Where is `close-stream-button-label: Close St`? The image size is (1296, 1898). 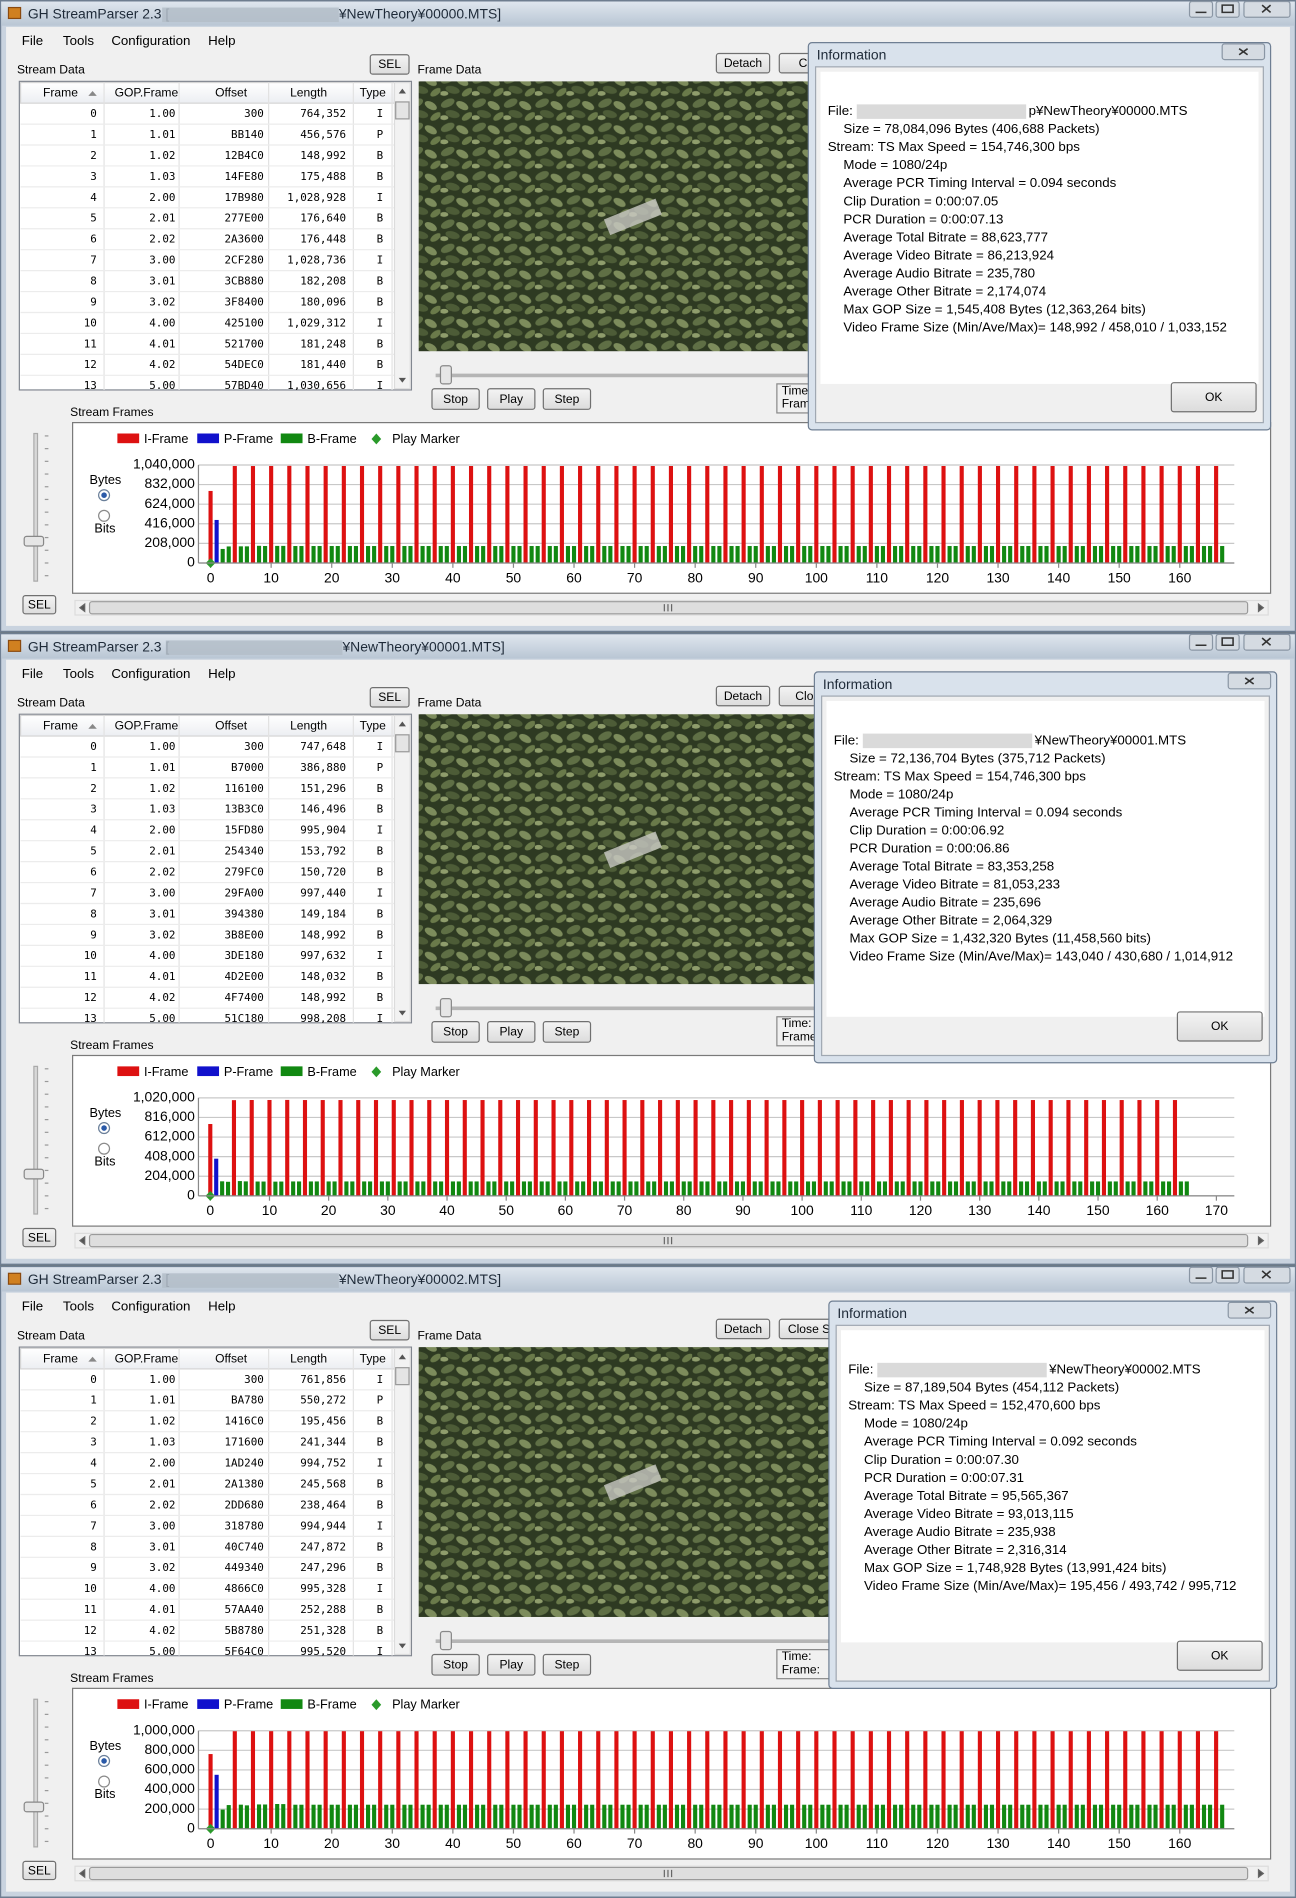
close-stream-button-label: Close St is located at coordinates (811, 1329).